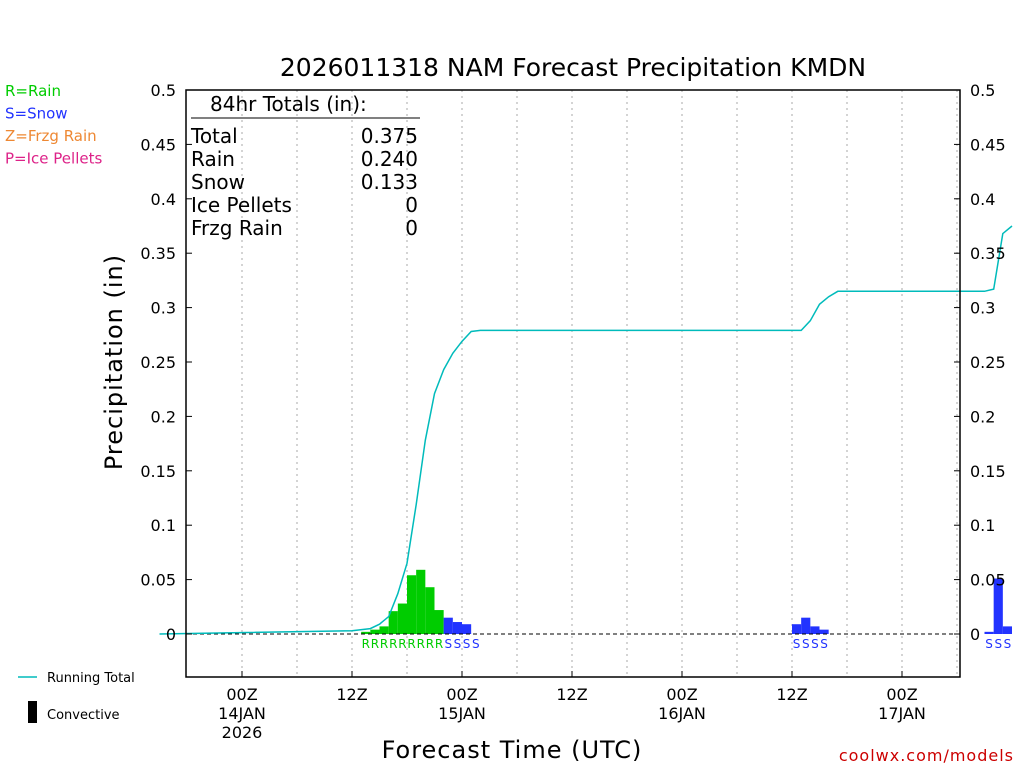 The height and width of the screenshot is (768, 1024). What do you see at coordinates (237, 228) in the screenshot?
I see `totals-row-label: Frzg Rain` at bounding box center [237, 228].